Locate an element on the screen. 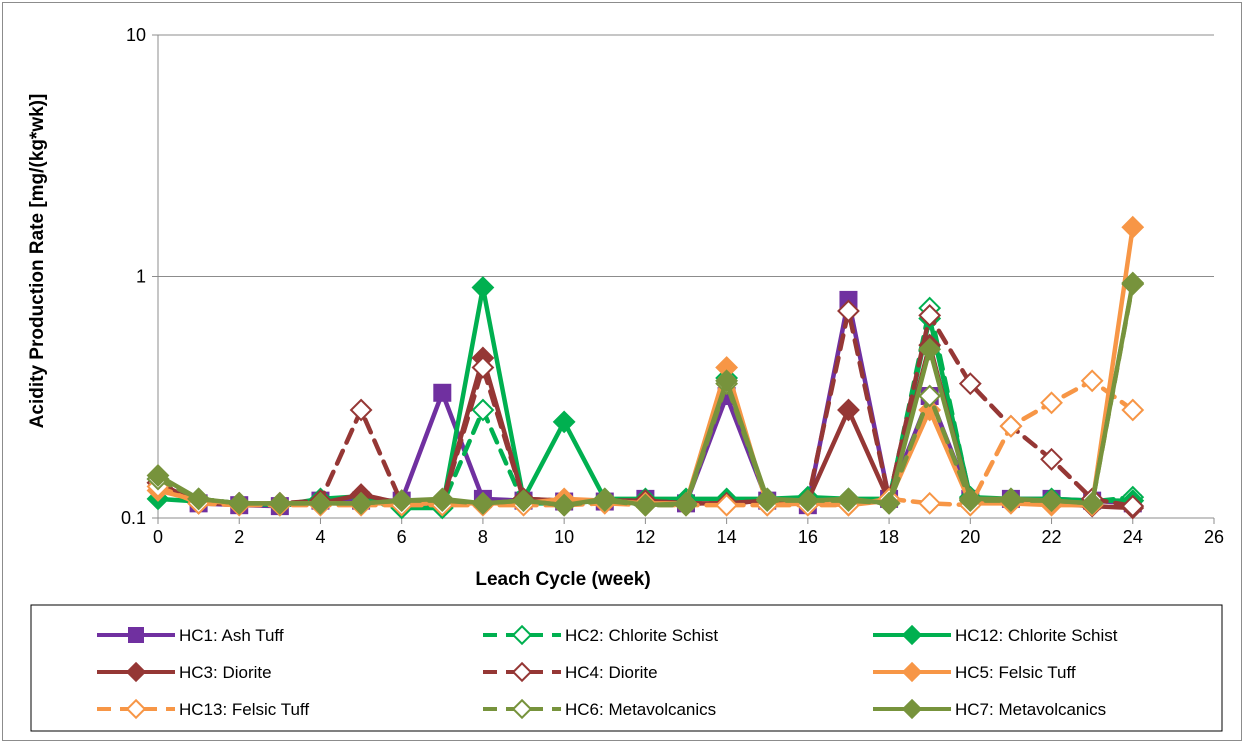 Image resolution: width=1246 pixels, height=745 pixels. legend-label: HC5: Felsic Tuff is located at coordinates (1015, 672).